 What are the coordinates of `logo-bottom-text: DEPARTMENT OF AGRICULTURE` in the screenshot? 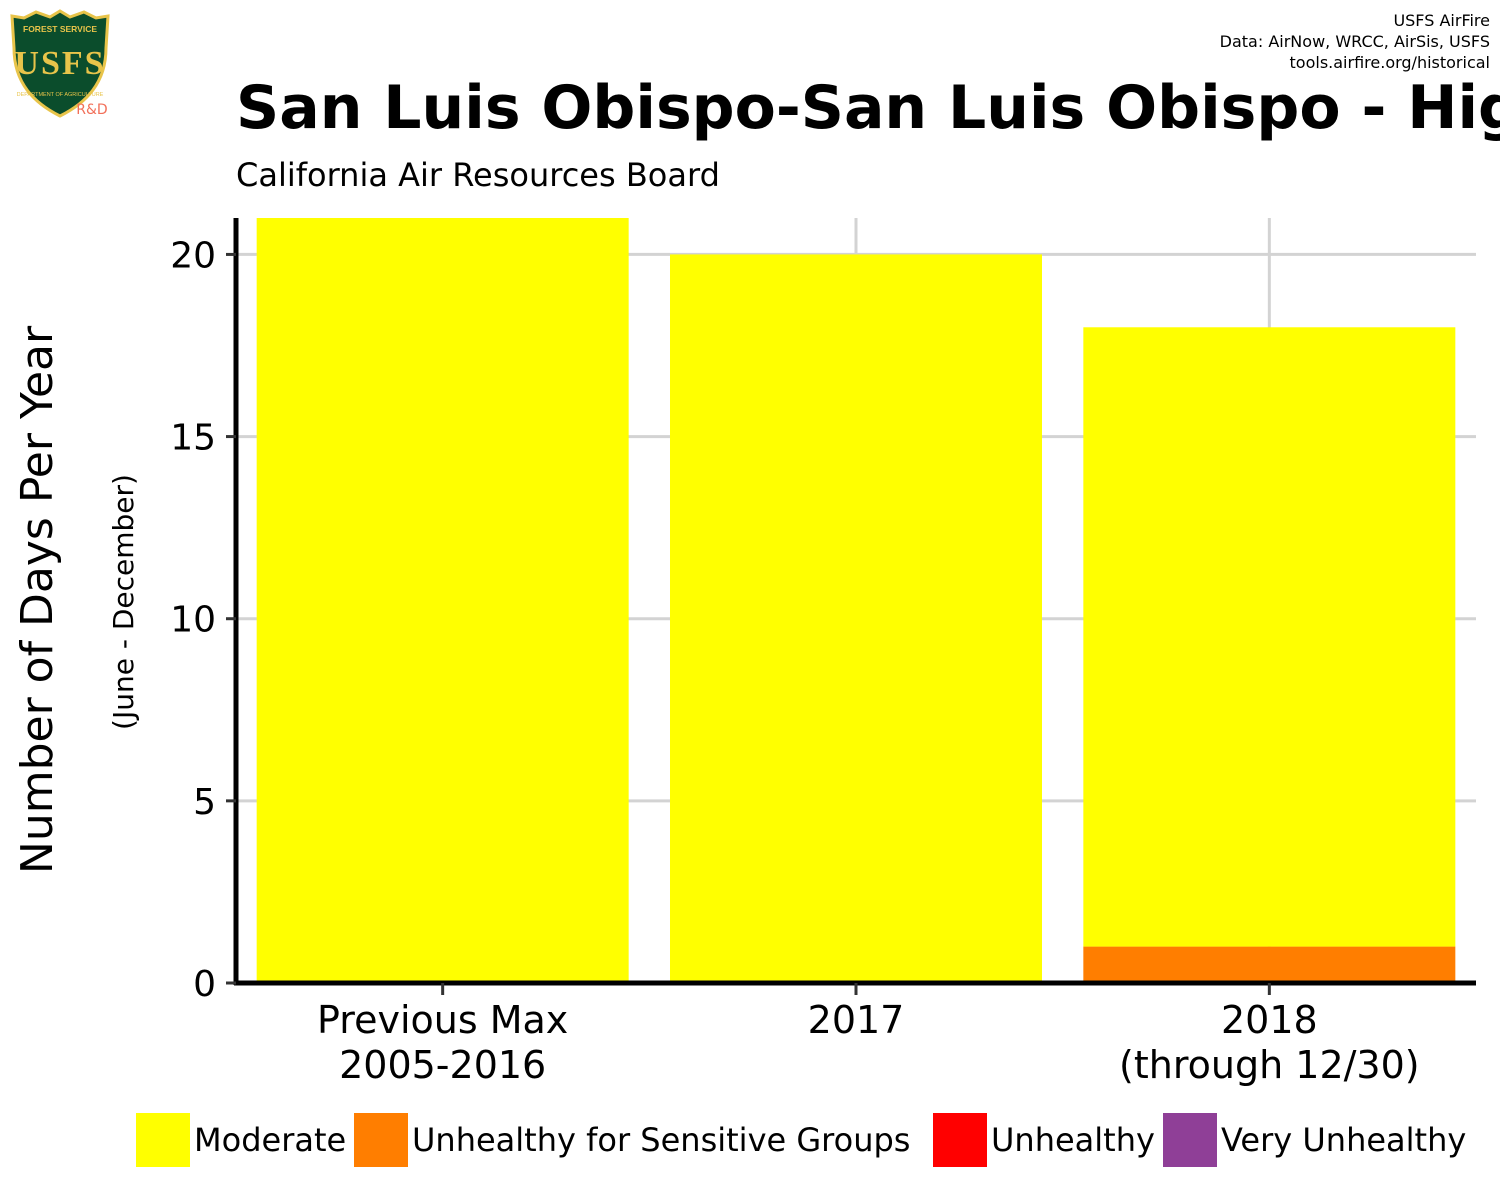 It's located at (60, 95).